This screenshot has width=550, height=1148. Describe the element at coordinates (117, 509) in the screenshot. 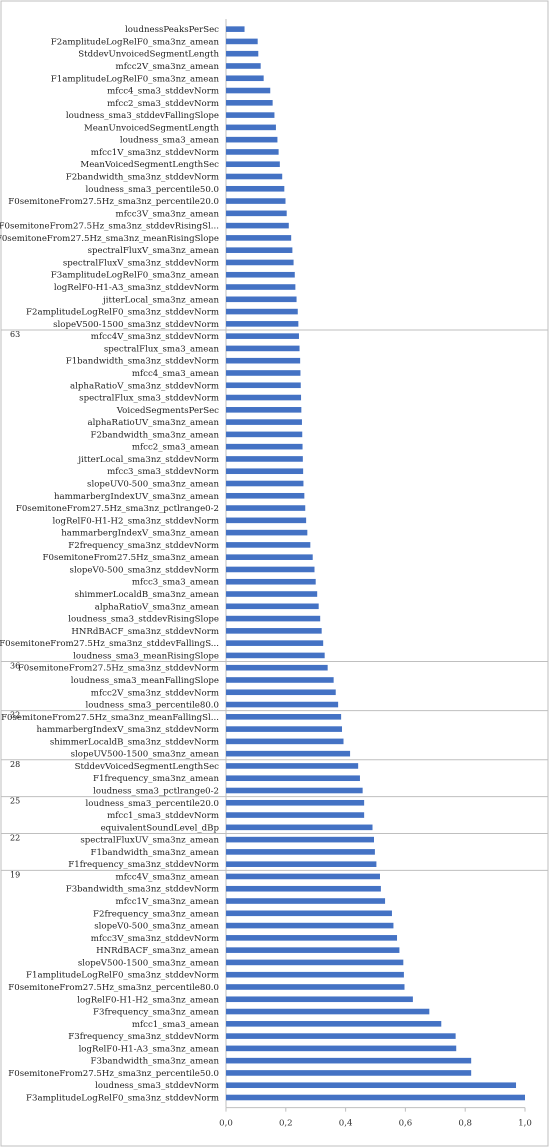

I see `category-label: F0semitoneFrom27.5Hz_sma3nz_pctlrange0-2` at that location.